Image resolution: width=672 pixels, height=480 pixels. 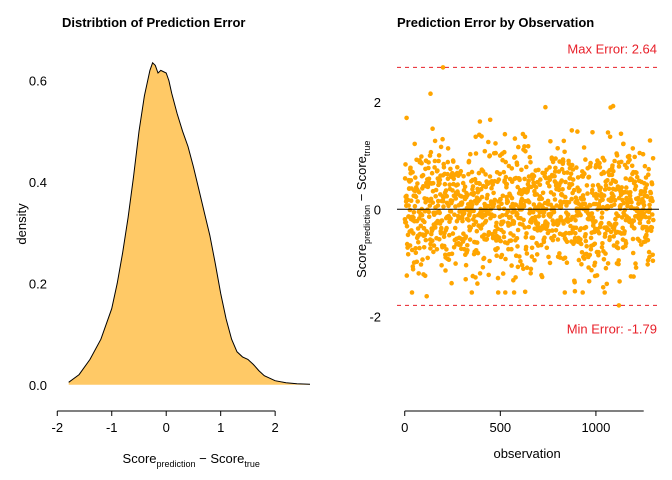 I want to click on scatter-y-label-sub2: true, so click(x=367, y=149).